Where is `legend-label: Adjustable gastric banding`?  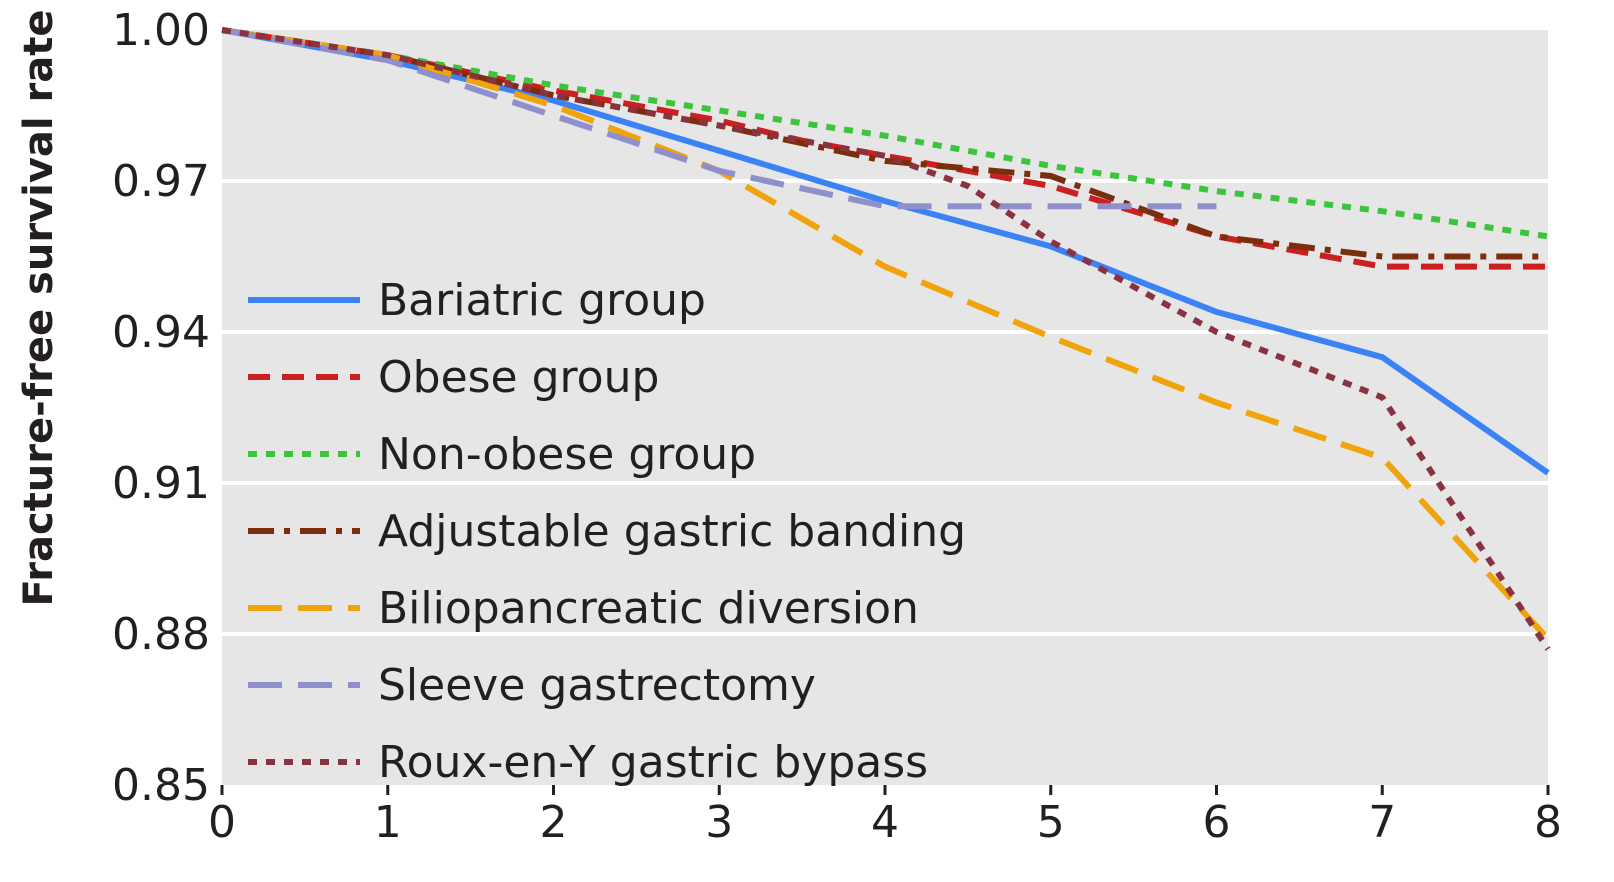
legend-label: Adjustable gastric banding is located at coordinates (672, 531).